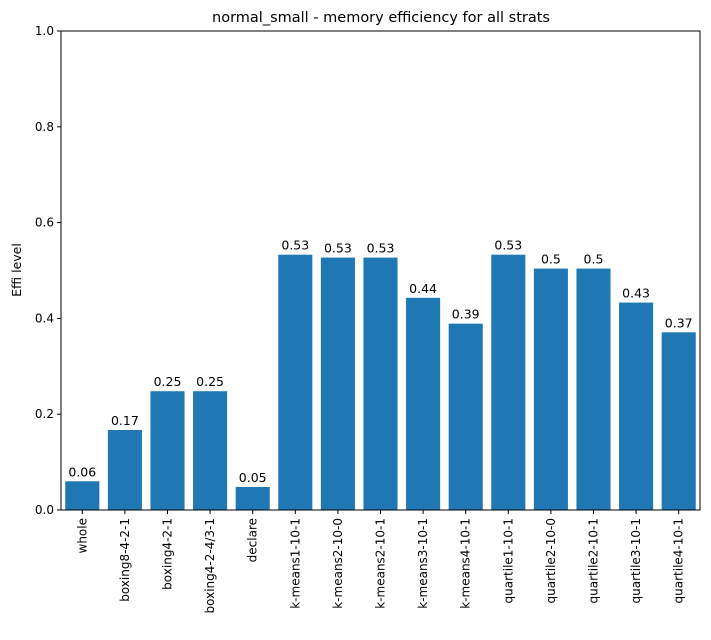 The height and width of the screenshot is (640, 711). Describe the element at coordinates (82, 495) in the screenshot. I see `bar-whole` at that location.